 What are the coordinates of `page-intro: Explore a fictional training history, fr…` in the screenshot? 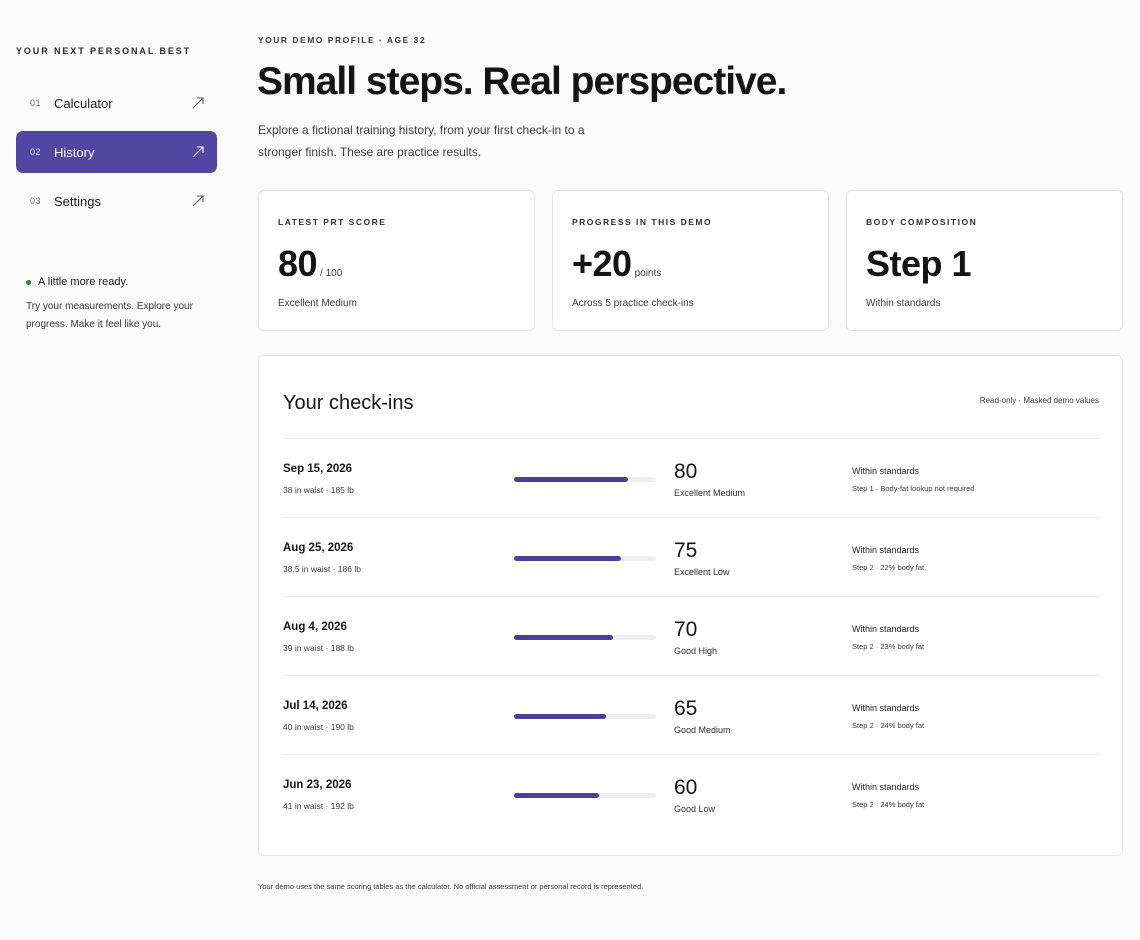 It's located at (421, 141).